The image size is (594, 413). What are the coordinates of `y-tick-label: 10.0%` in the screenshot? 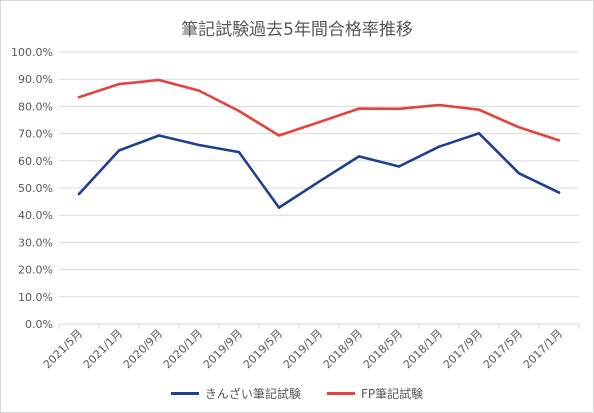 It's located at (35, 297).